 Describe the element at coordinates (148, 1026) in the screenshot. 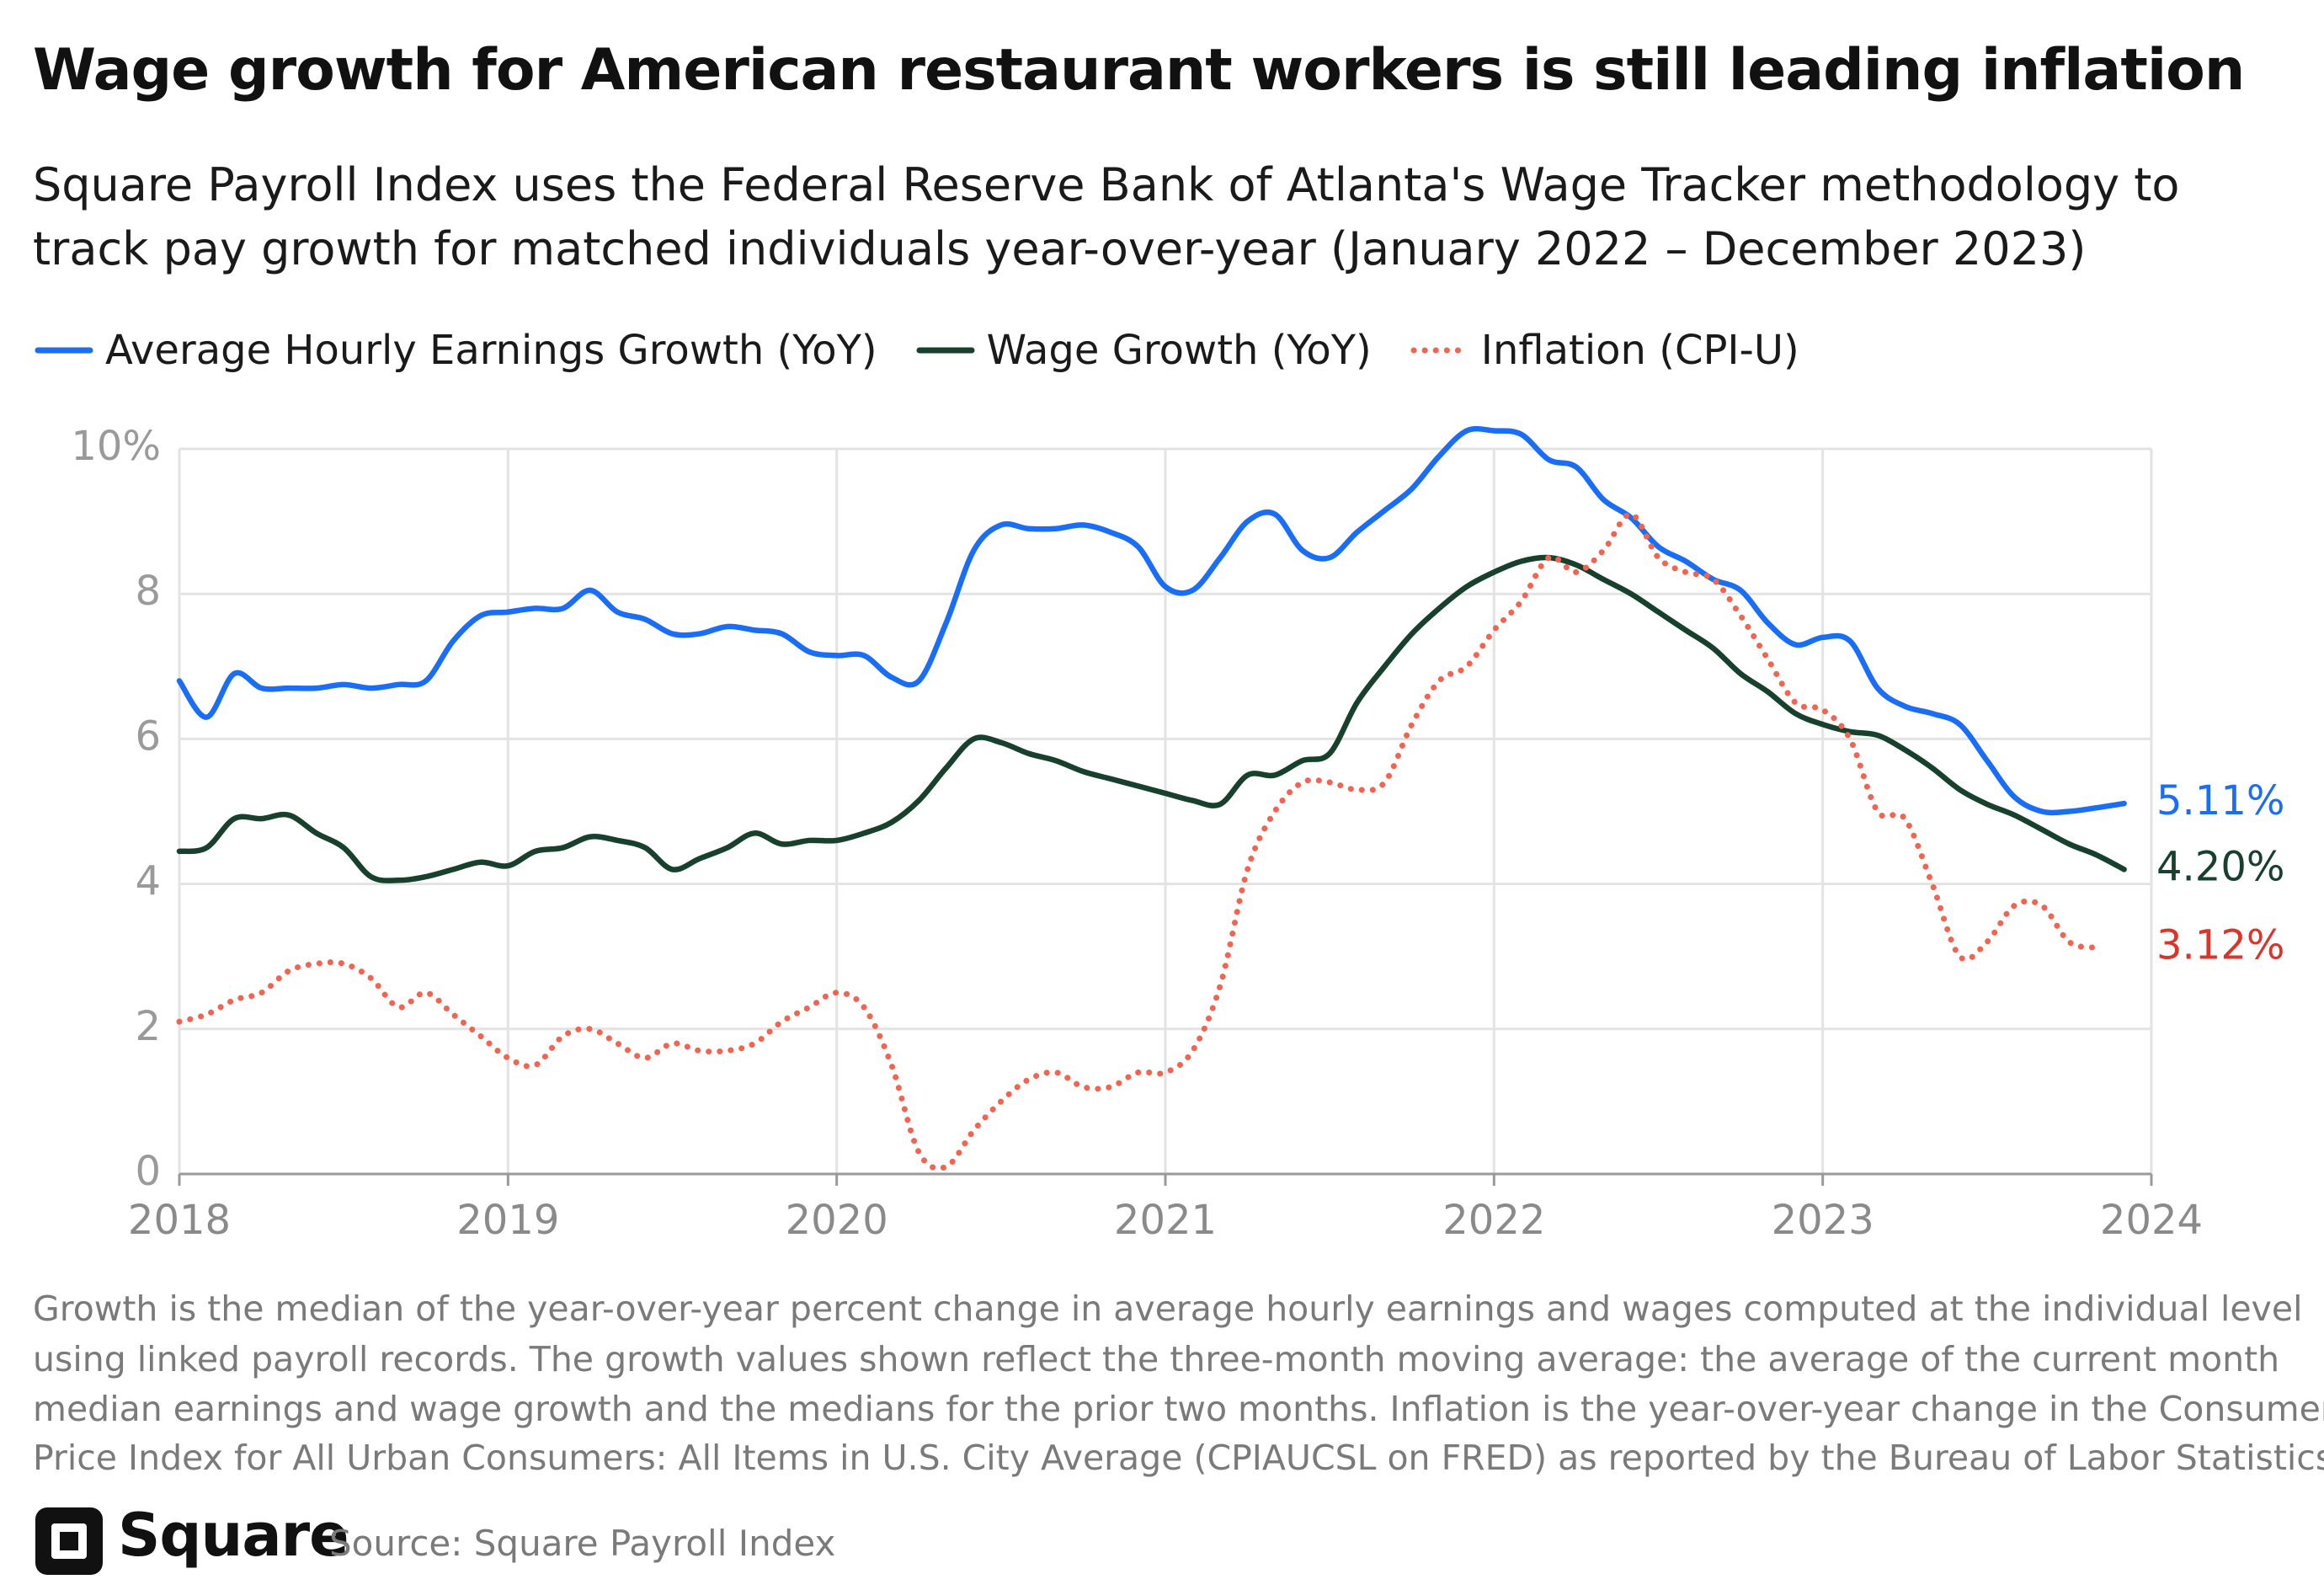

I see `y-tick-label: 2` at that location.